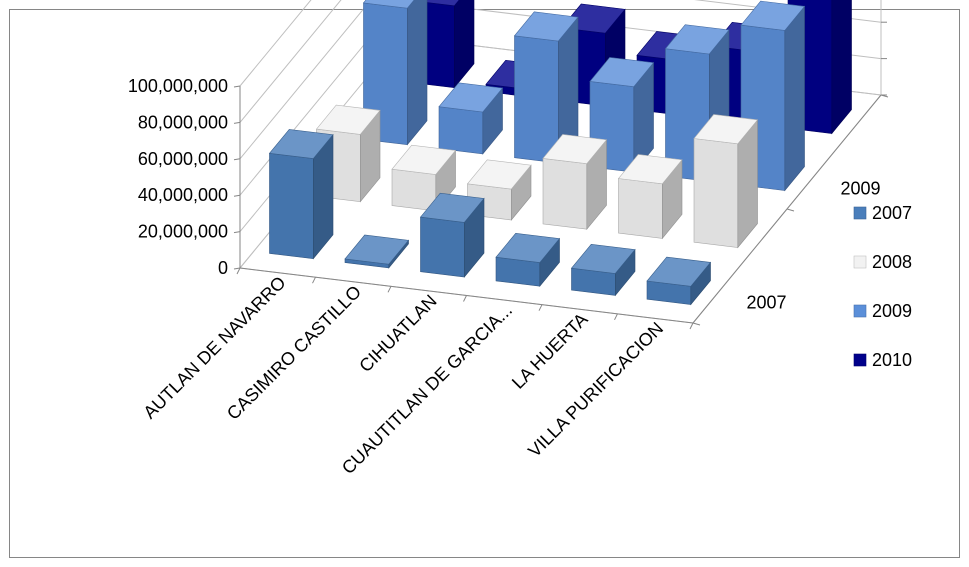 The width and height of the screenshot is (969, 567). Describe the element at coordinates (183, 232) in the screenshot. I see `y-tick-label: 20,000,000` at that location.